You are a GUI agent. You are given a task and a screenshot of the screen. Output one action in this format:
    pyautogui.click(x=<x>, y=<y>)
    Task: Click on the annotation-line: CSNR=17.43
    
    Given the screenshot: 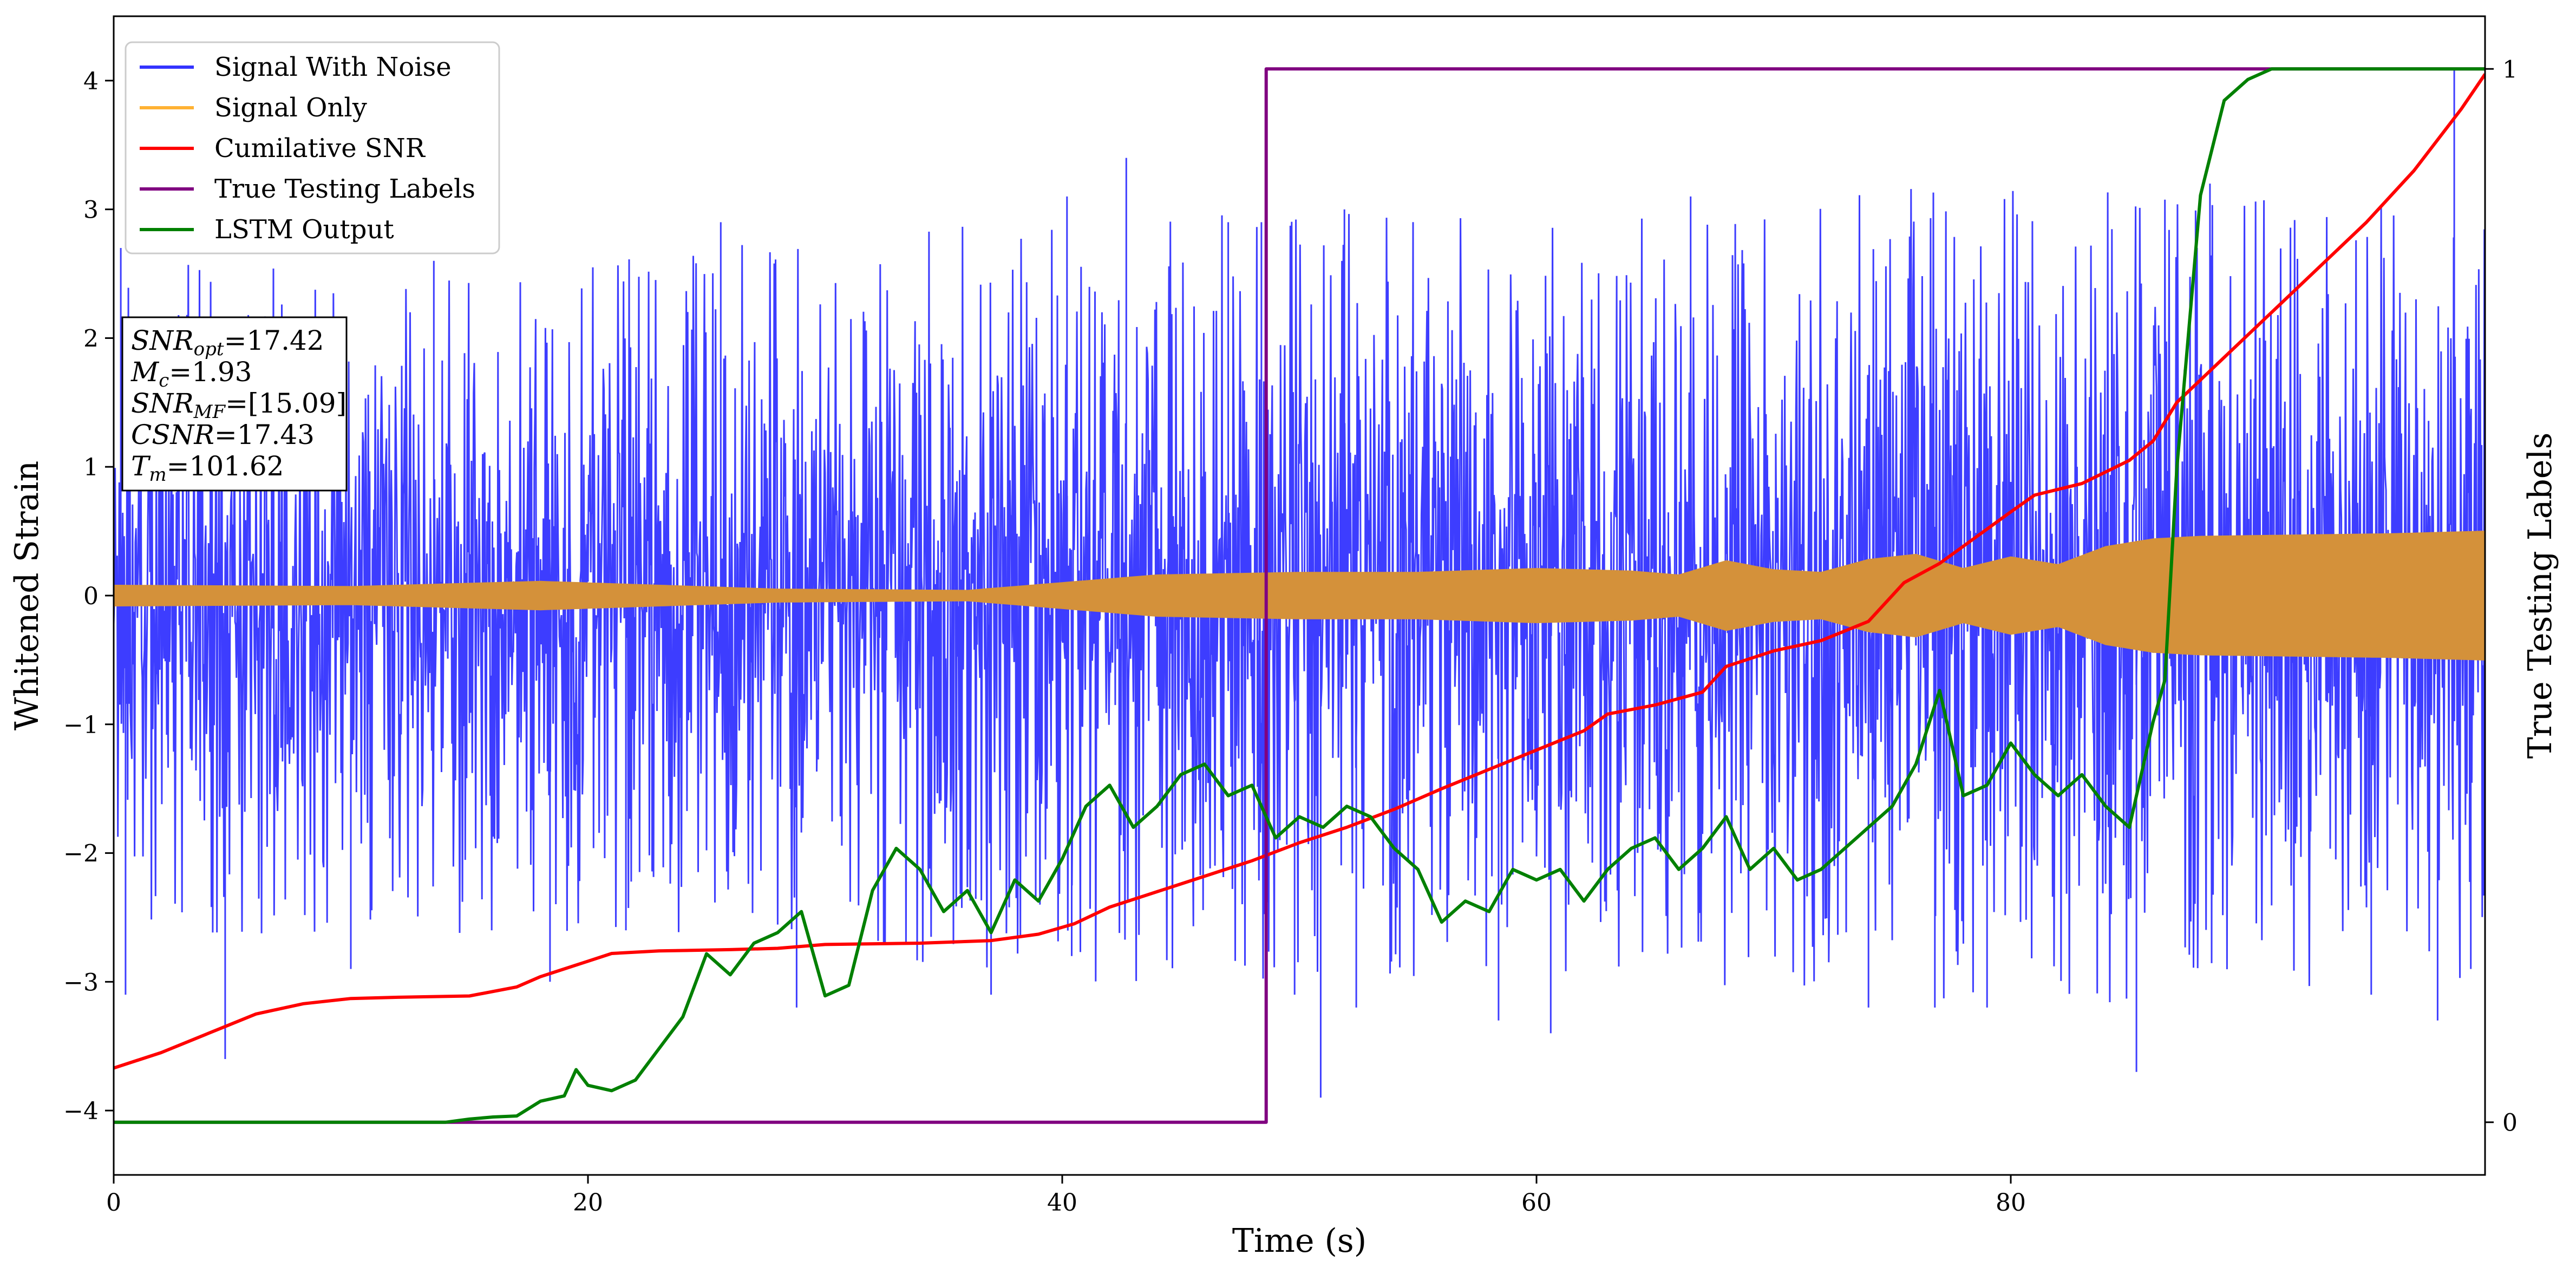 What is the action you would take?
    pyautogui.click(x=223, y=434)
    